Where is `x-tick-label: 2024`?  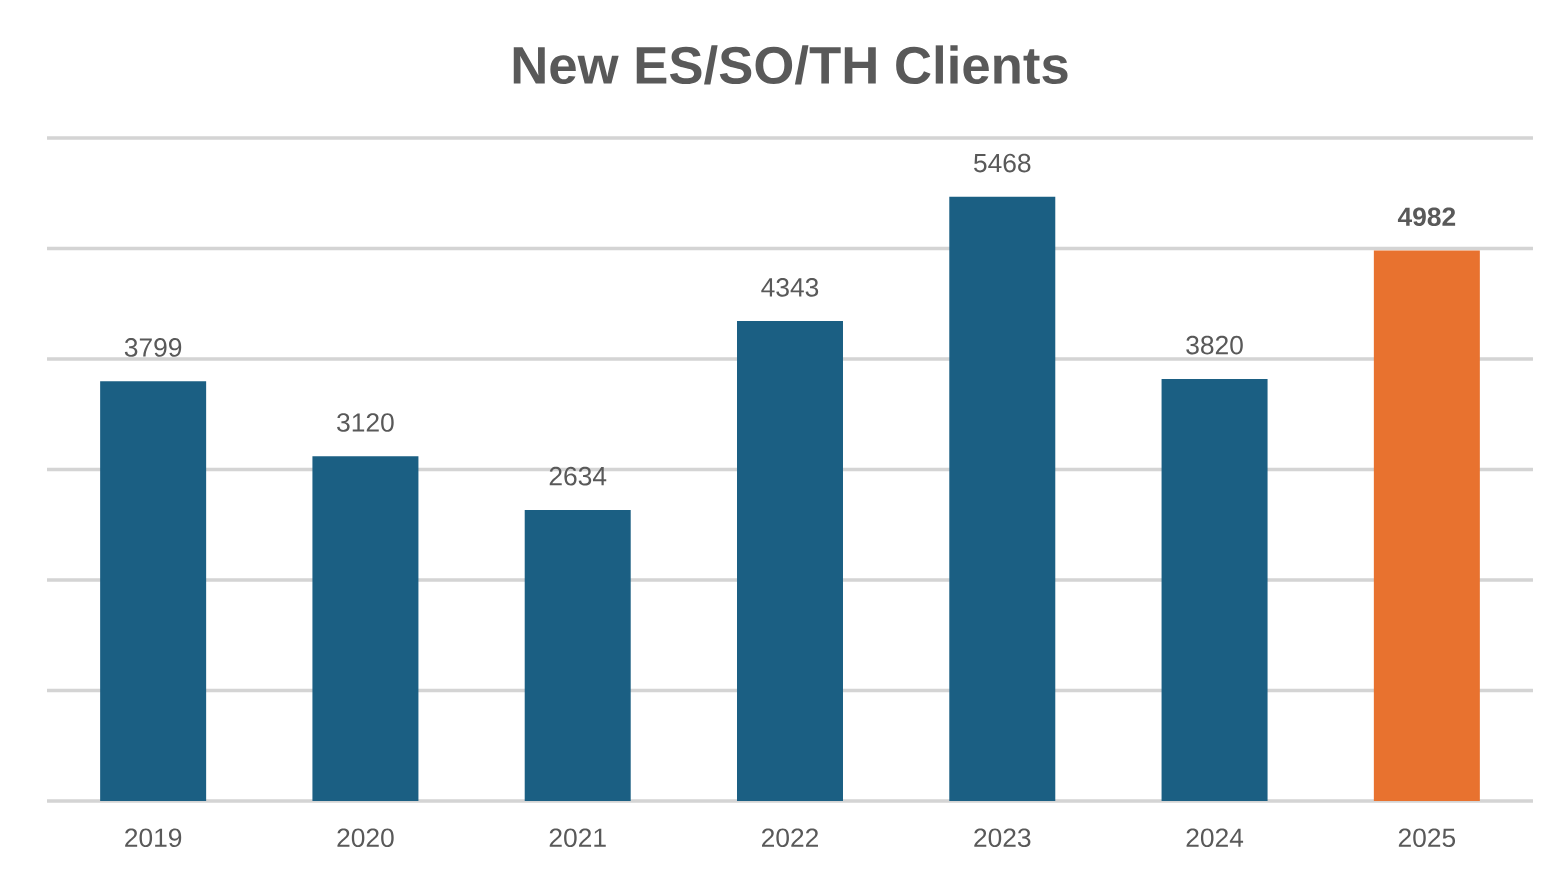 x-tick-label: 2024 is located at coordinates (1215, 838).